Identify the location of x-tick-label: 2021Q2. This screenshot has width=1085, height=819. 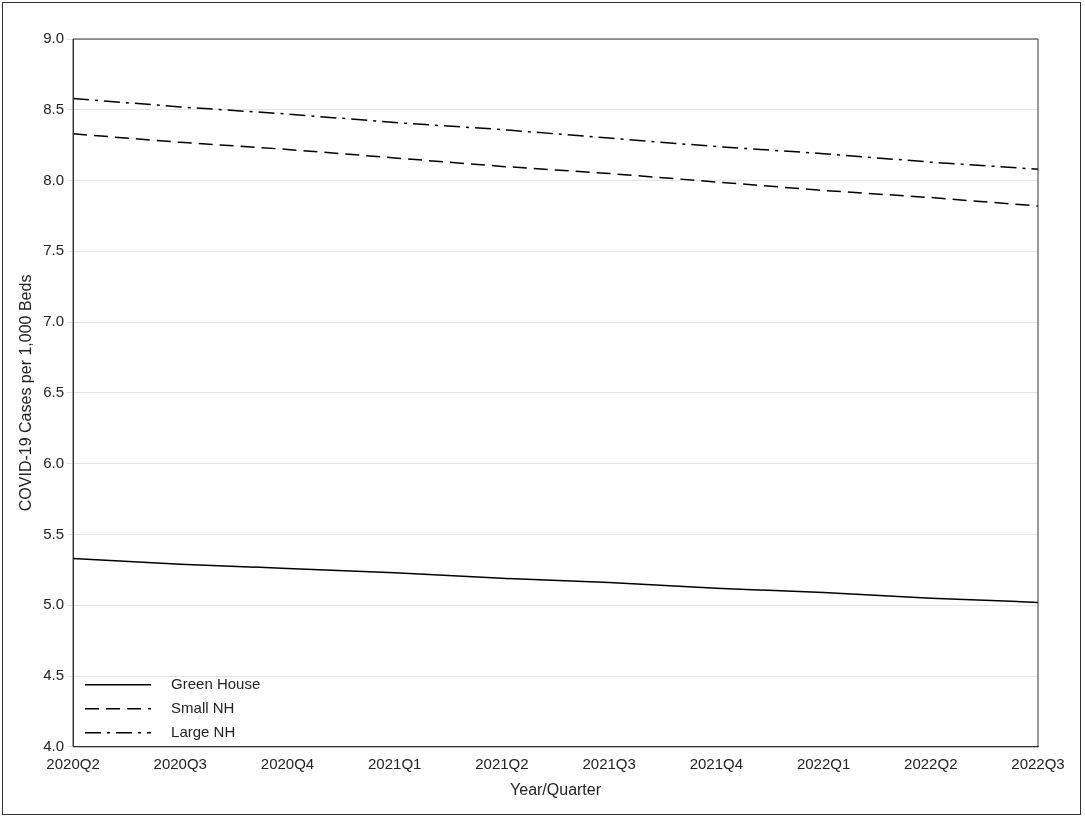
(502, 763).